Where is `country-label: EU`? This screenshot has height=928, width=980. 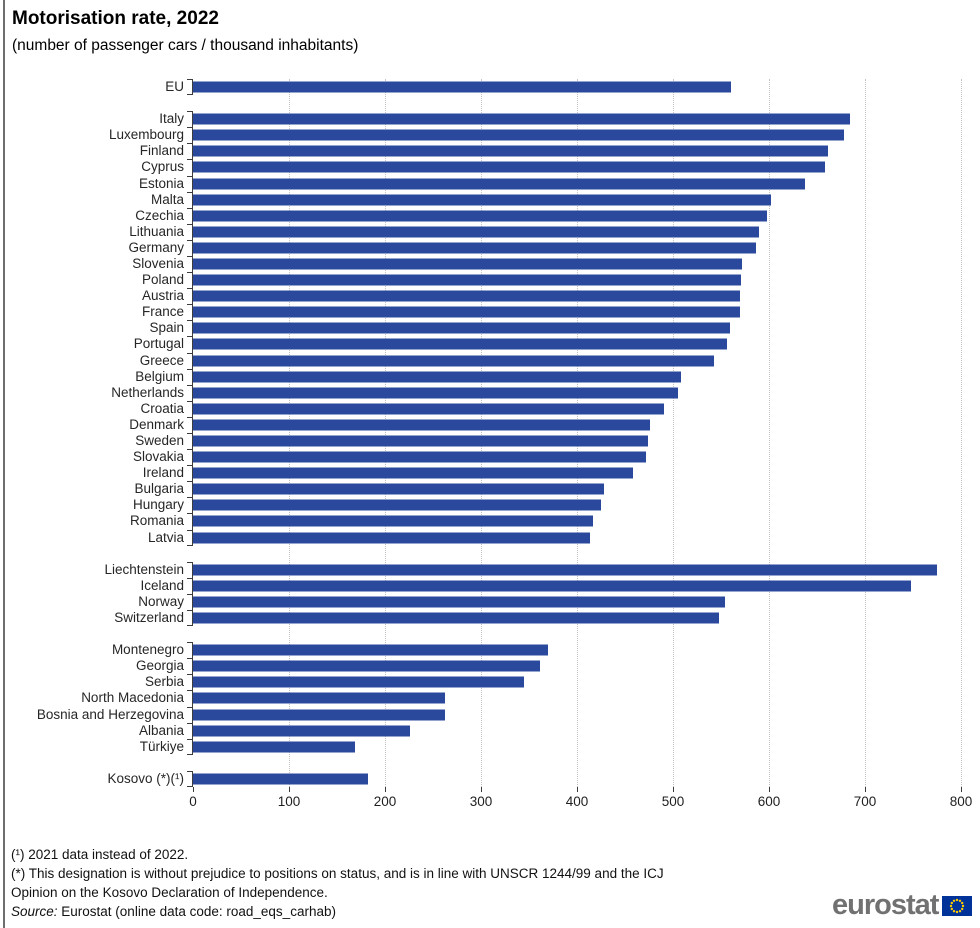
country-label: EU is located at coordinates (174, 86).